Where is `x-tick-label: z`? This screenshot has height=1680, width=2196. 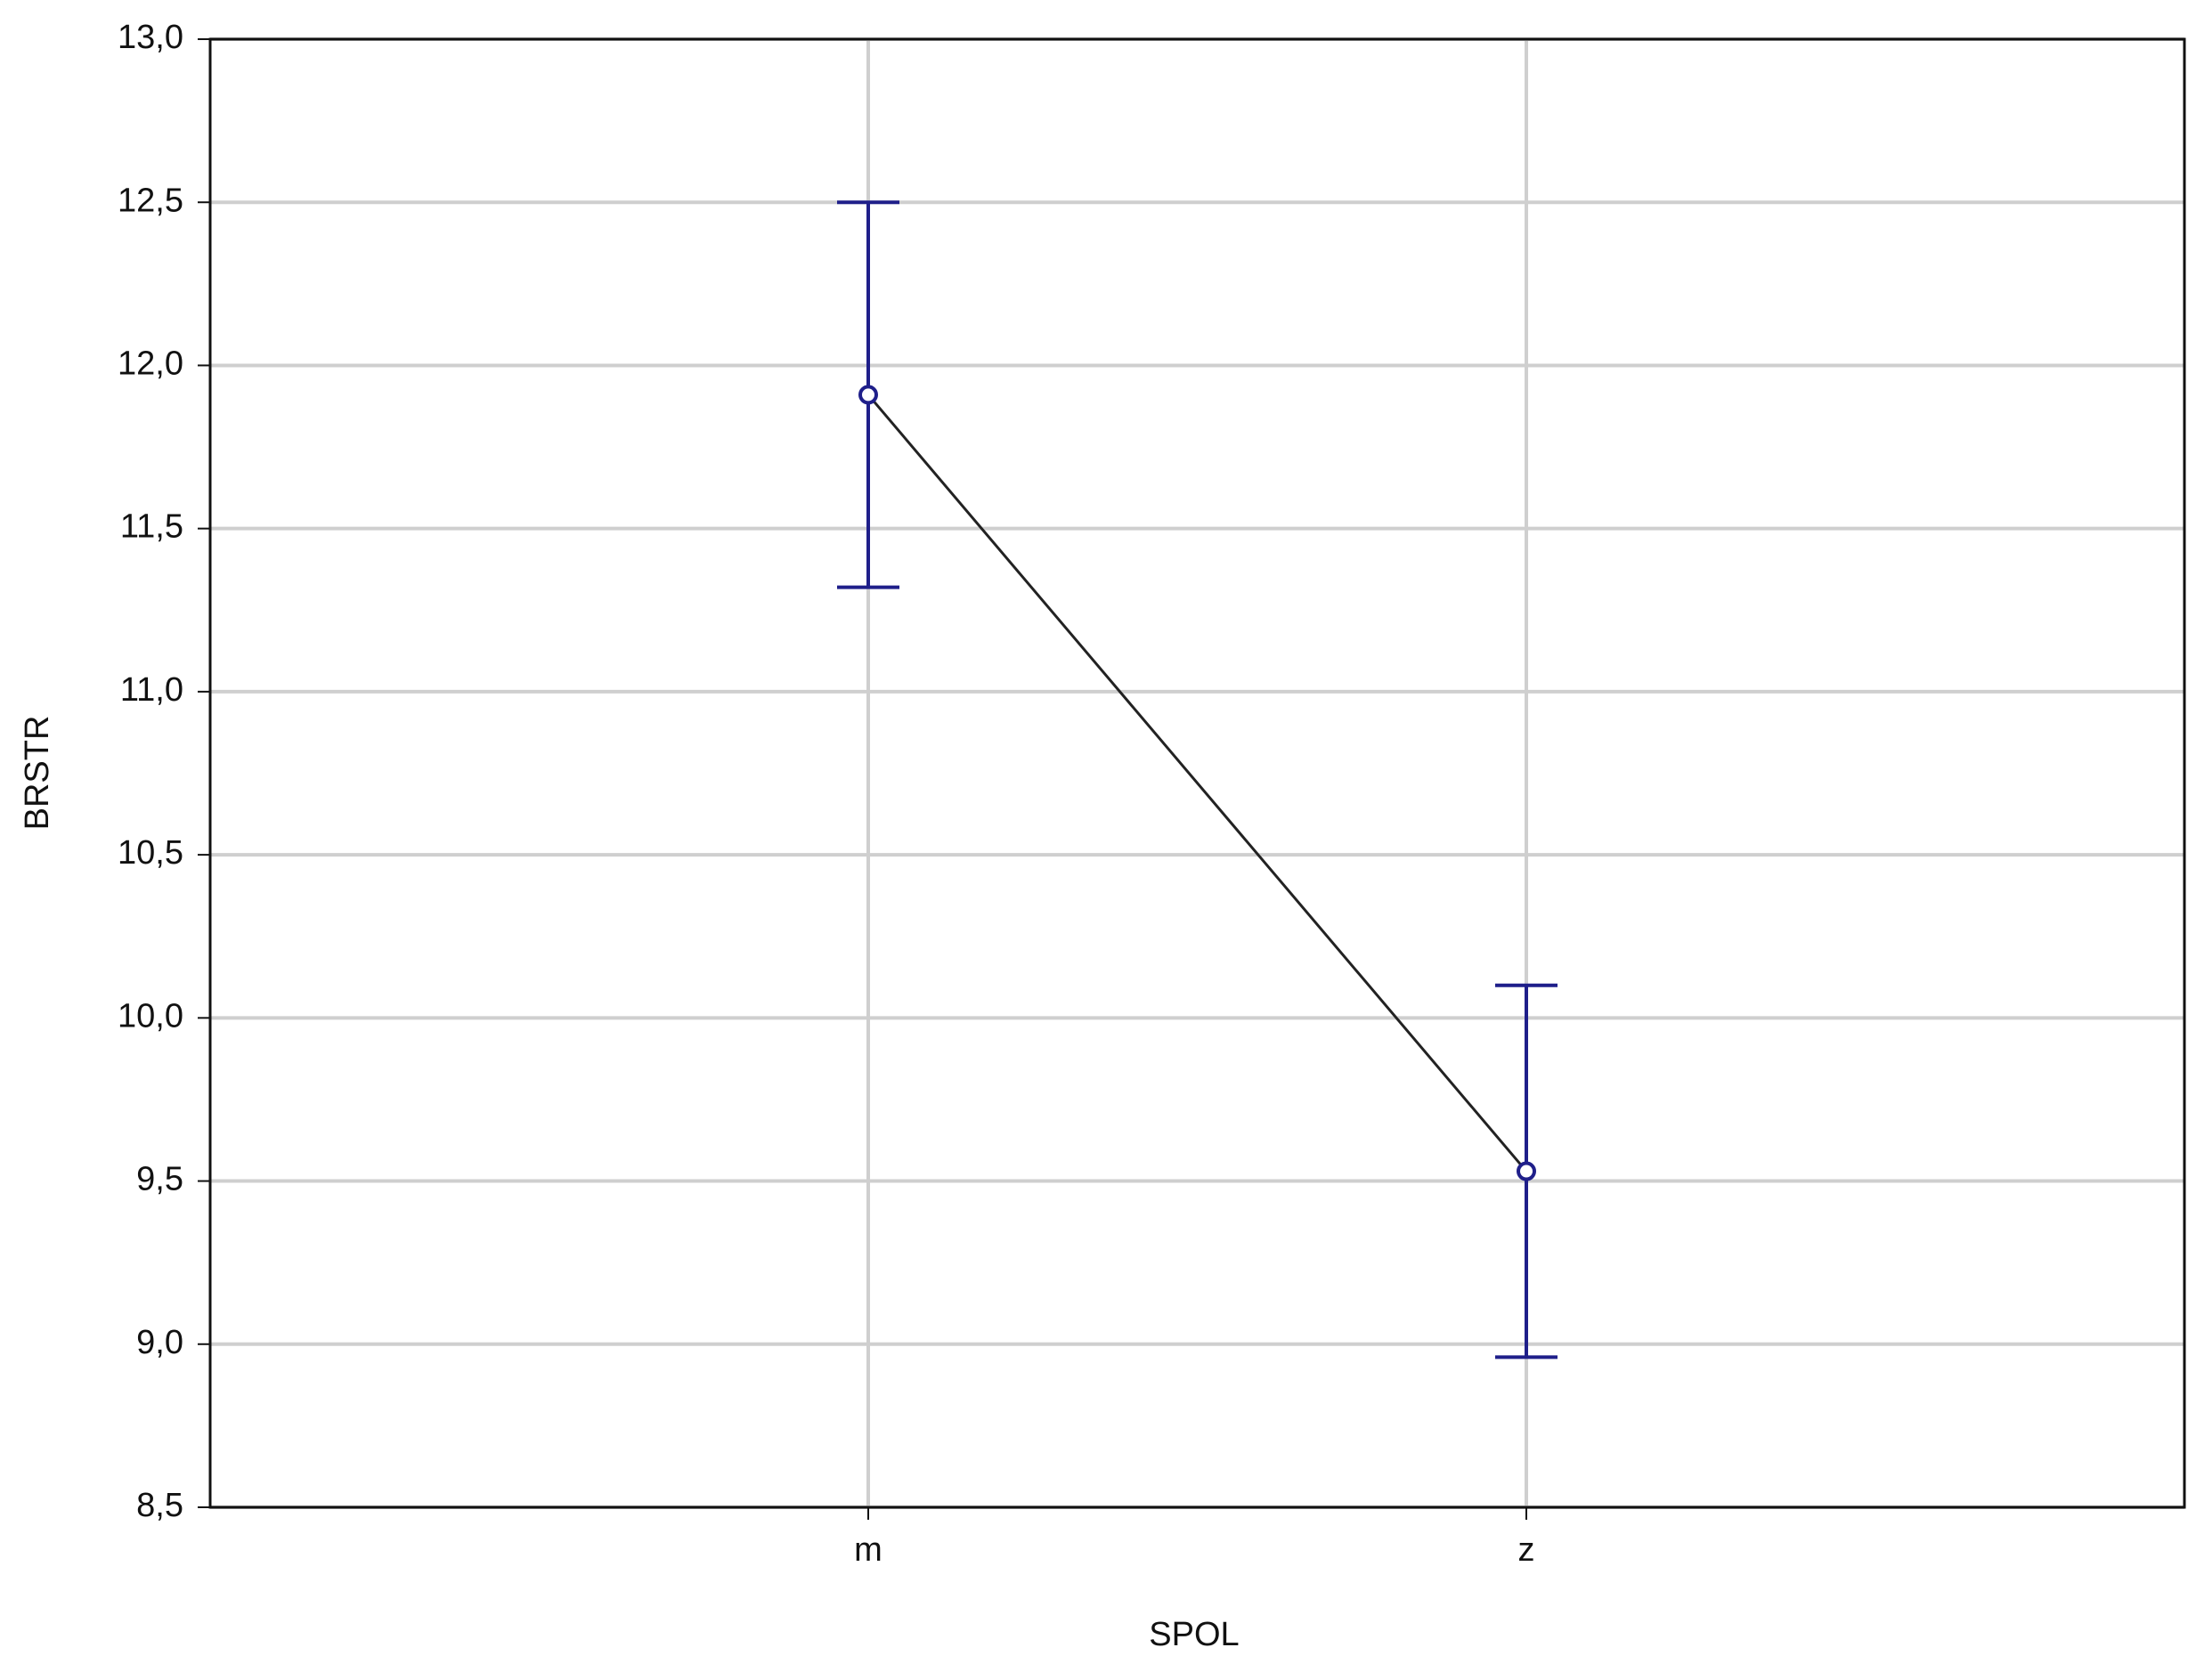
x-tick-label: z is located at coordinates (1527, 1550).